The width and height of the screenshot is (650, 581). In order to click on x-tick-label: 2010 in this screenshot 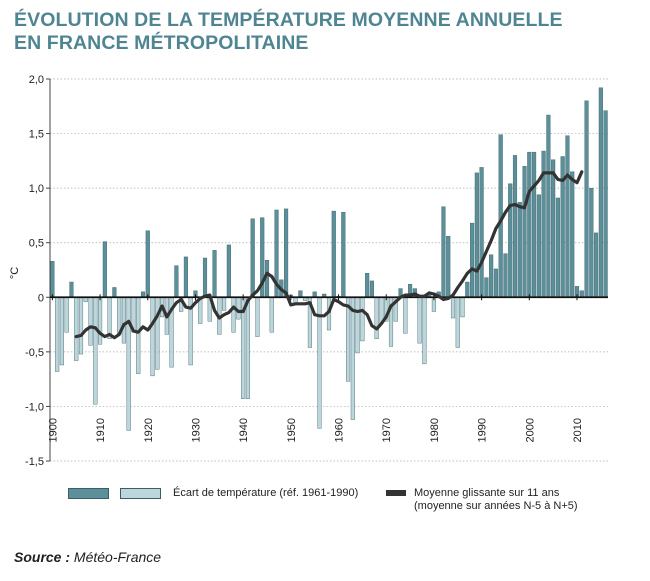, I will do `click(578, 430)`.